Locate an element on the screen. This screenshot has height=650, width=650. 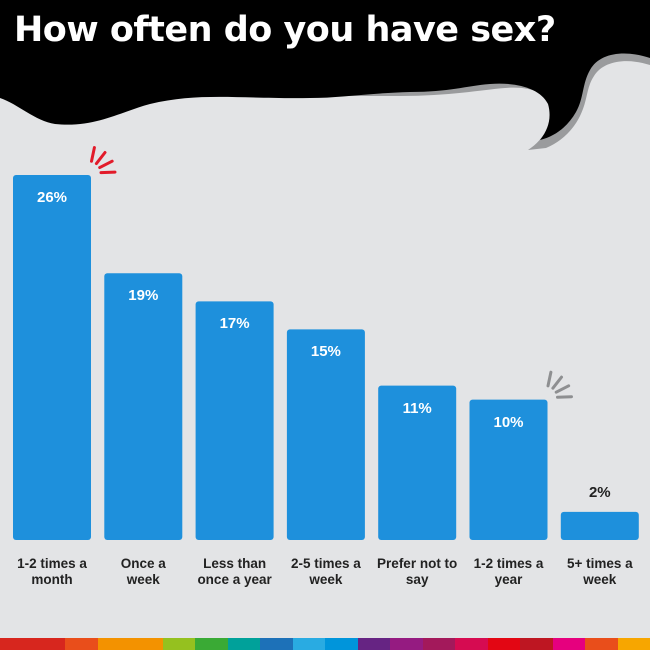
highlight-burst-grey is located at coordinates (559, 384).